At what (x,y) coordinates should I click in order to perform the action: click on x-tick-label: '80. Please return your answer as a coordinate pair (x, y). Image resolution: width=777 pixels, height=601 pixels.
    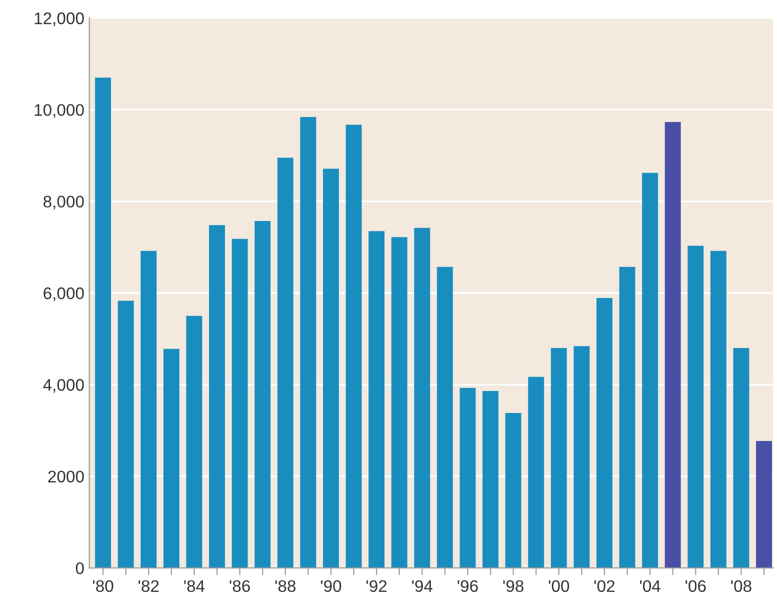
    Looking at the image, I should click on (103, 586).